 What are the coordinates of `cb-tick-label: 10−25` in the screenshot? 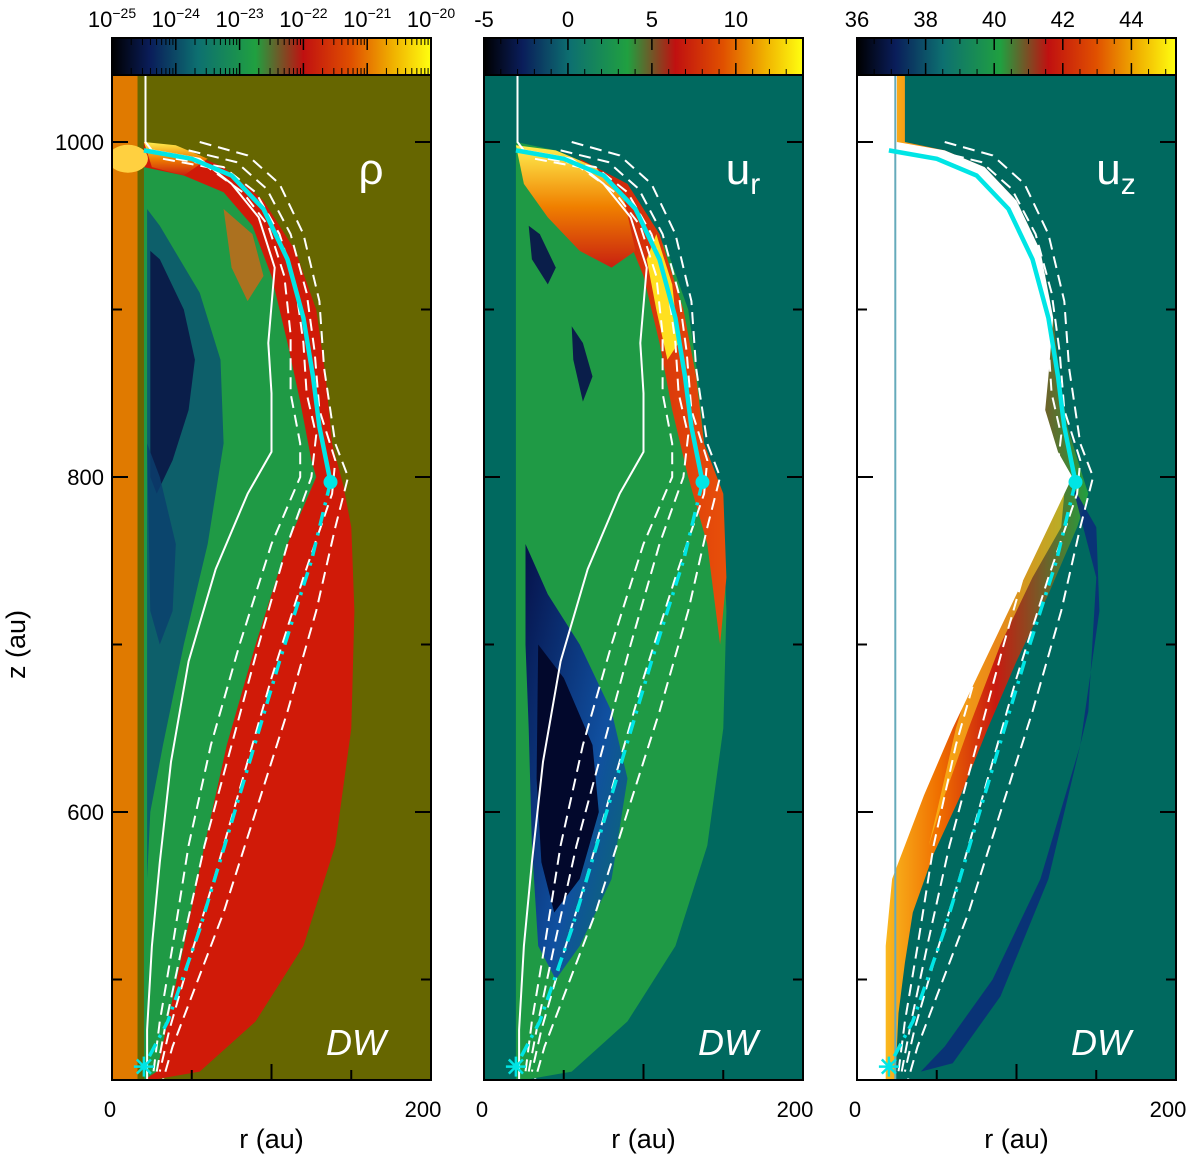 It's located at (112, 18).